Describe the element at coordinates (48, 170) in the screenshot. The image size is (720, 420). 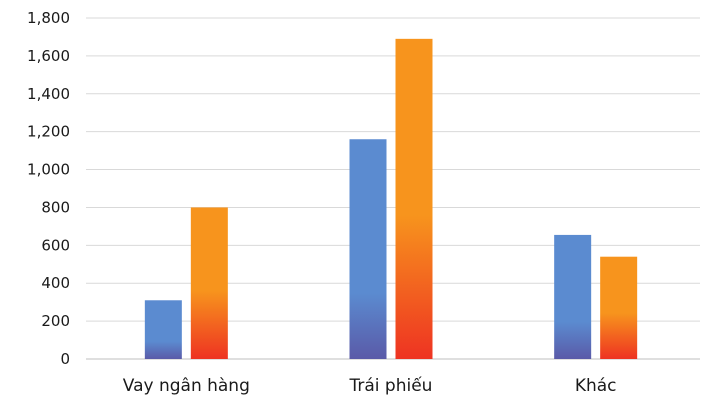
I see `y-tick-label: 1,000` at that location.